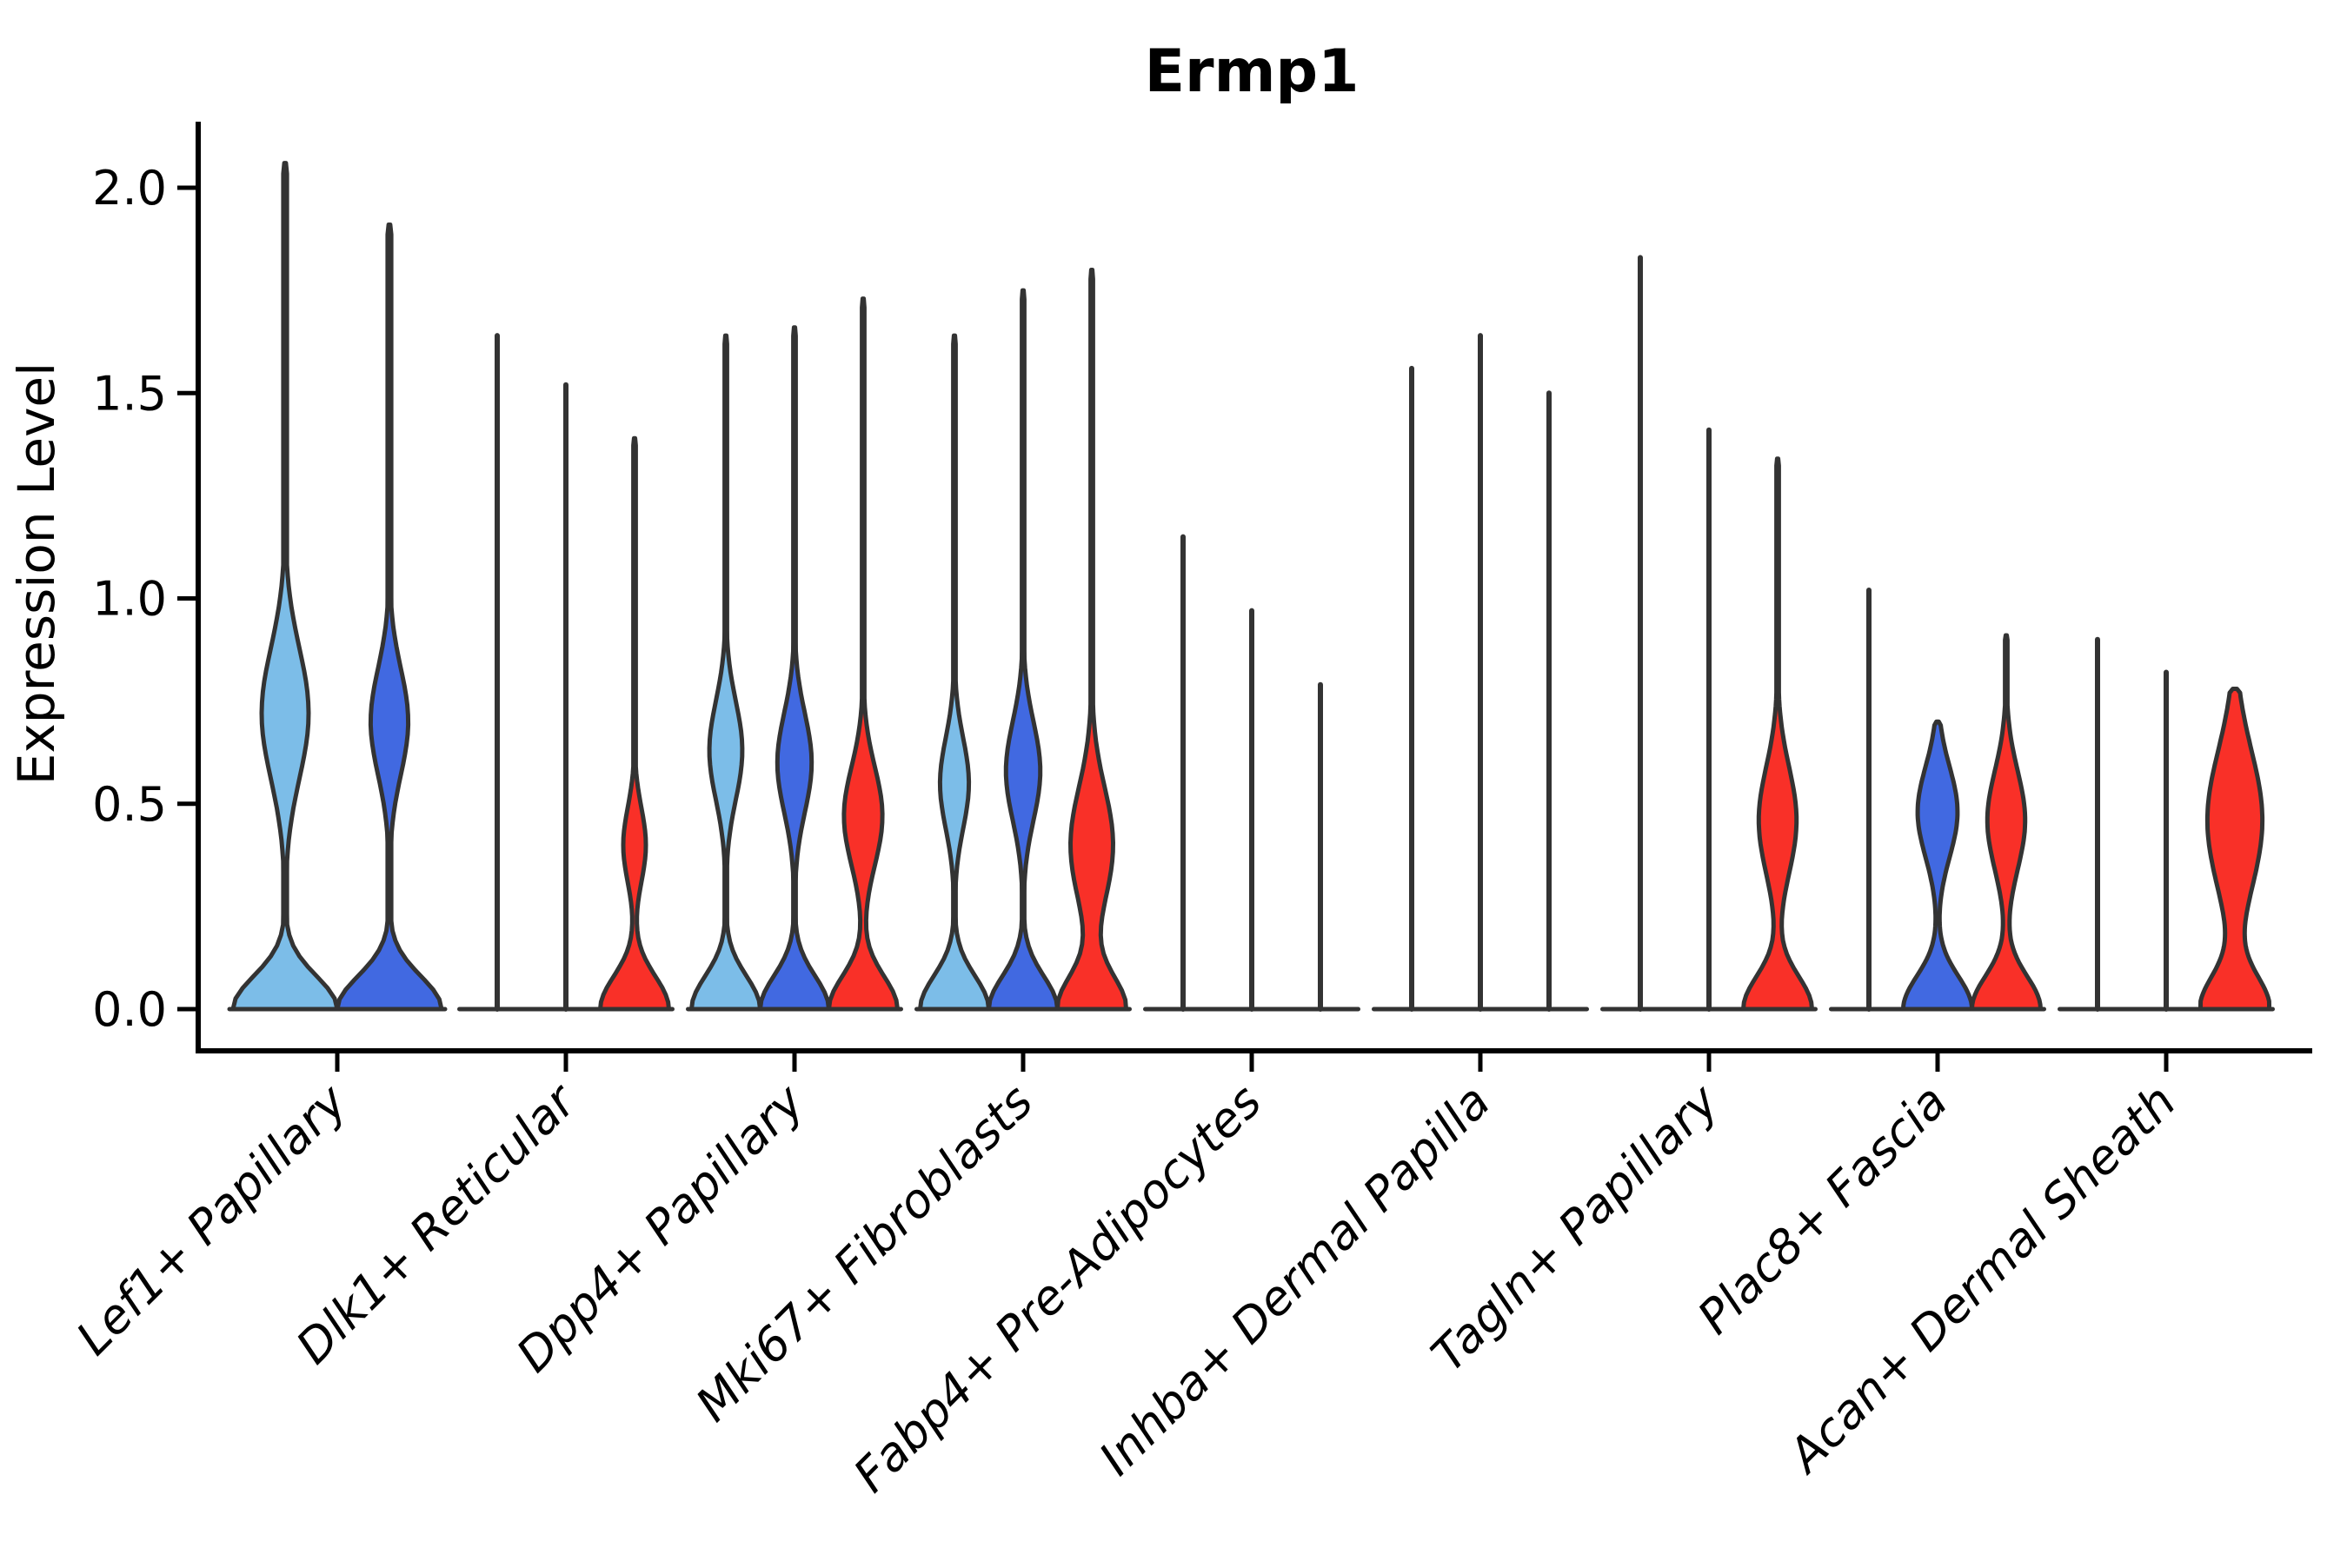 Image resolution: width=2347 pixels, height=1568 pixels. What do you see at coordinates (1252, 71) in the screenshot?
I see `chart-title: Ermp1` at bounding box center [1252, 71].